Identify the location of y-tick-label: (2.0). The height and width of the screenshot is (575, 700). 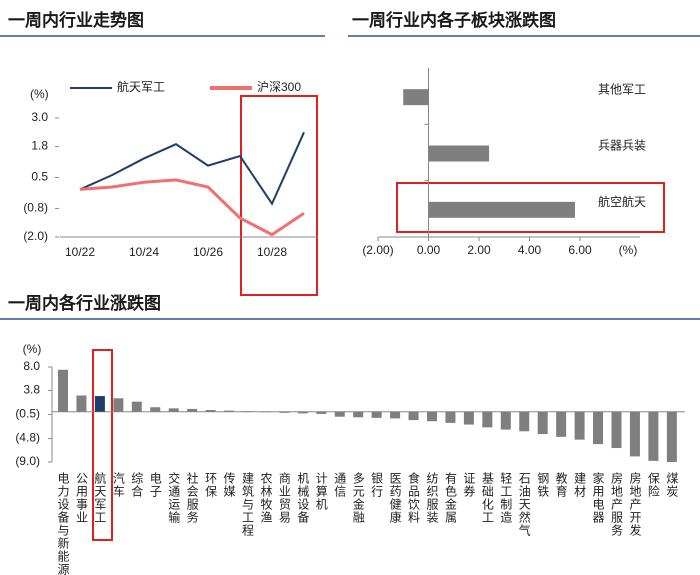
(35, 236).